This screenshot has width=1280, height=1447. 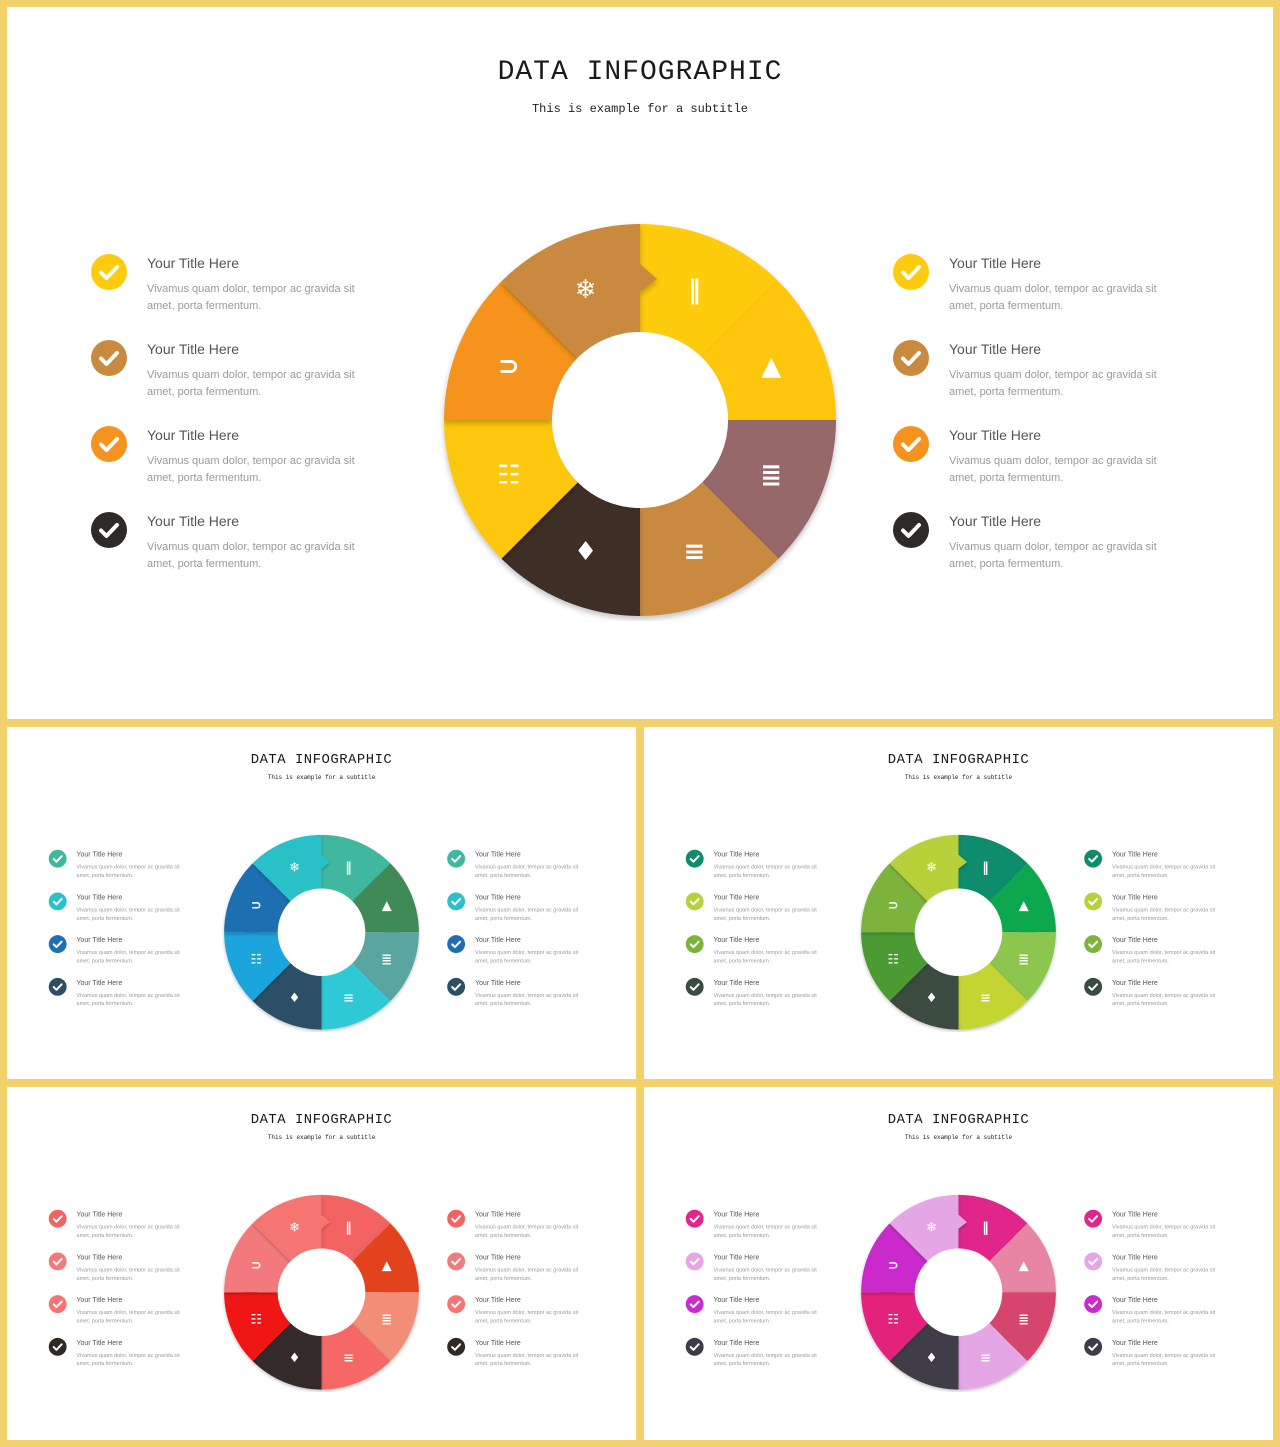 What do you see at coordinates (585, 552) in the screenshot?
I see `flame-icon: ♦` at bounding box center [585, 552].